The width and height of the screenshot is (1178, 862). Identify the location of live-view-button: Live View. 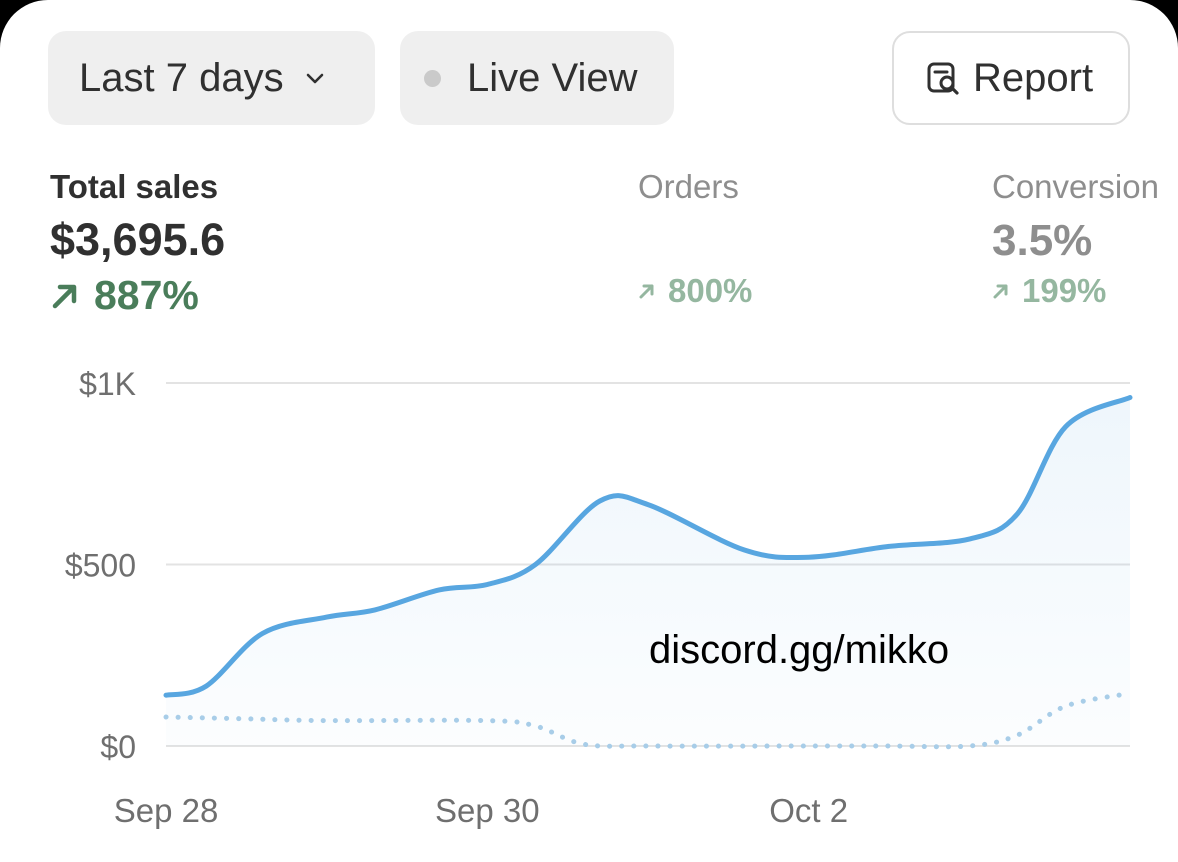
(537, 78).